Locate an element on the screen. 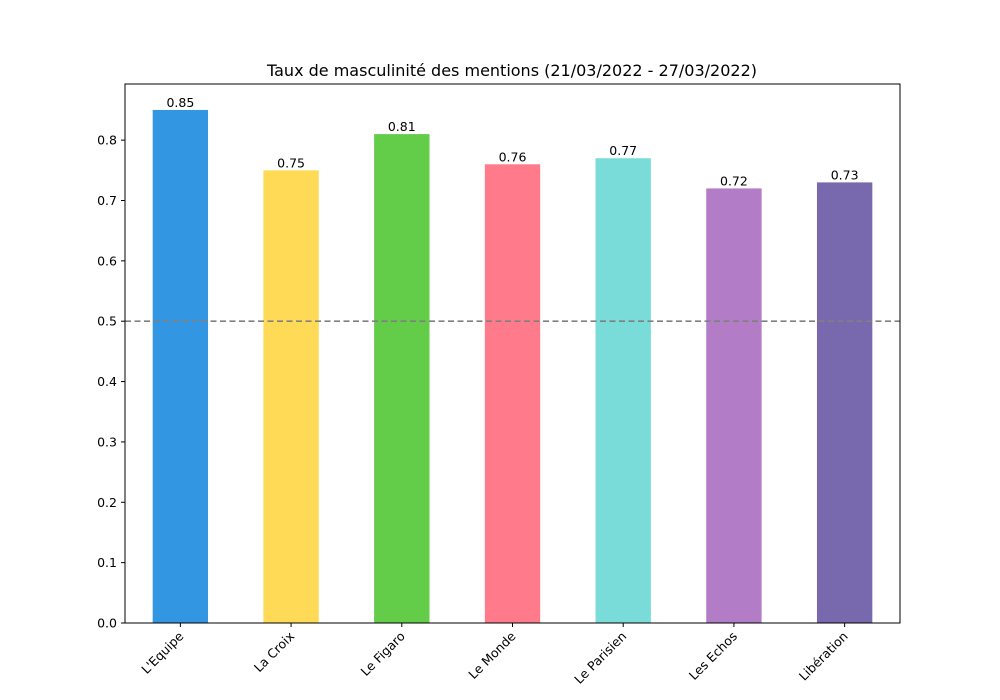  x-tick-label-2: Le Figaro is located at coordinates (383, 654).